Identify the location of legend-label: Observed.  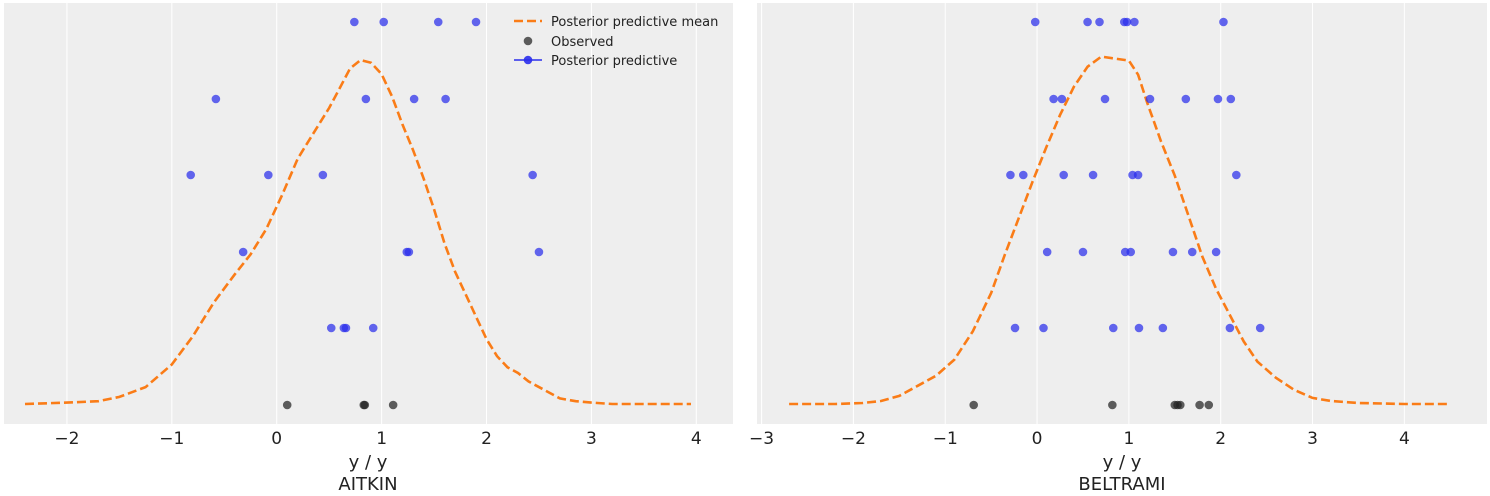
(582, 42).